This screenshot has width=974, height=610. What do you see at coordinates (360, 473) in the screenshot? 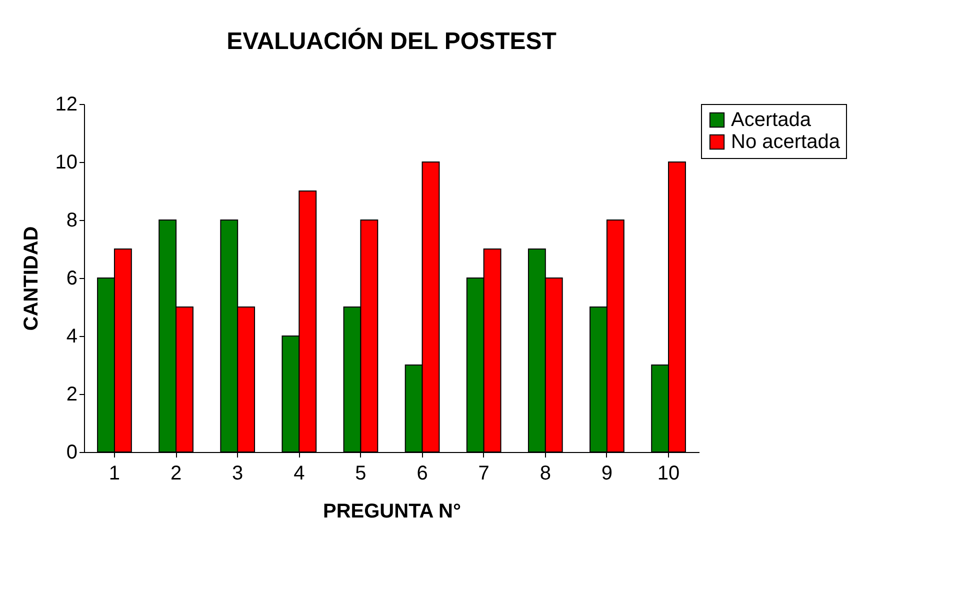
I see `x-tick-label: 5` at bounding box center [360, 473].